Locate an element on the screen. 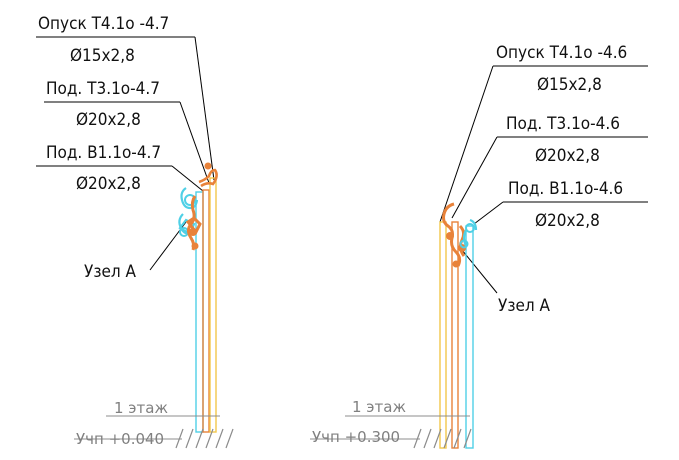  left-floor-hatch is located at coordinates (204, 438).